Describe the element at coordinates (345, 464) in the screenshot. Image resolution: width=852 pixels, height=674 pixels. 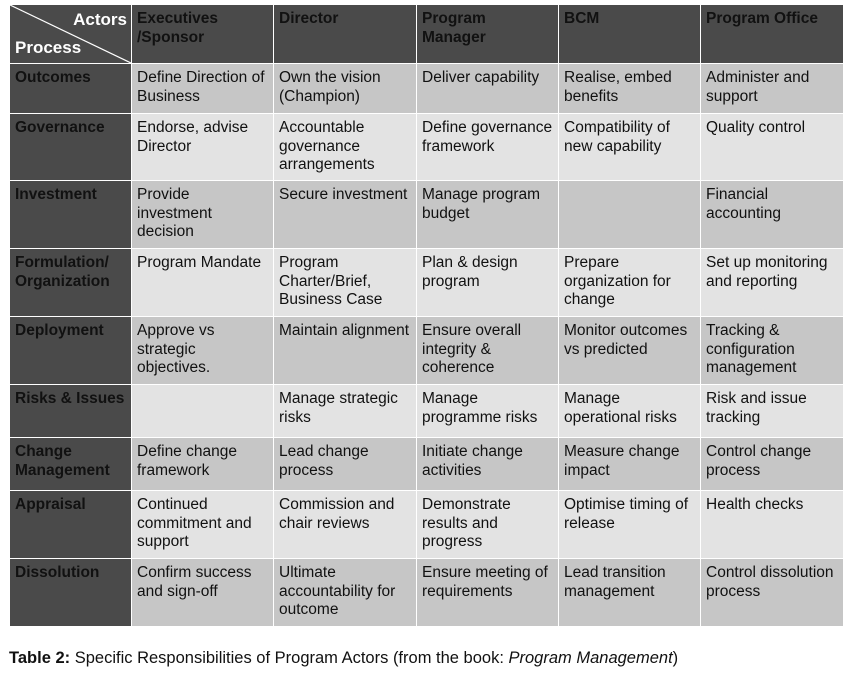
I see `table-cell: Lead change process` at that location.